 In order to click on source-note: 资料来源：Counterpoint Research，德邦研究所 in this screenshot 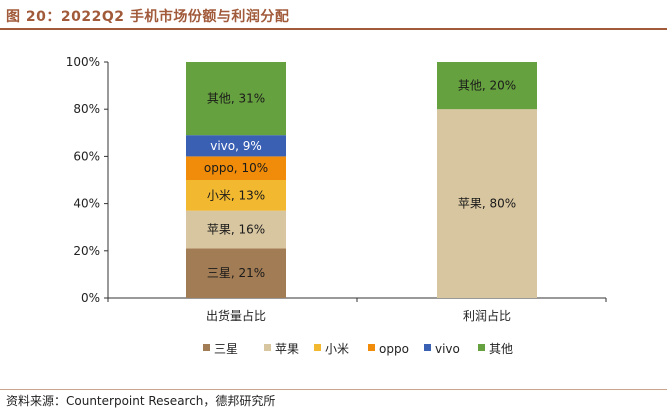, I will do `click(141, 401)`.